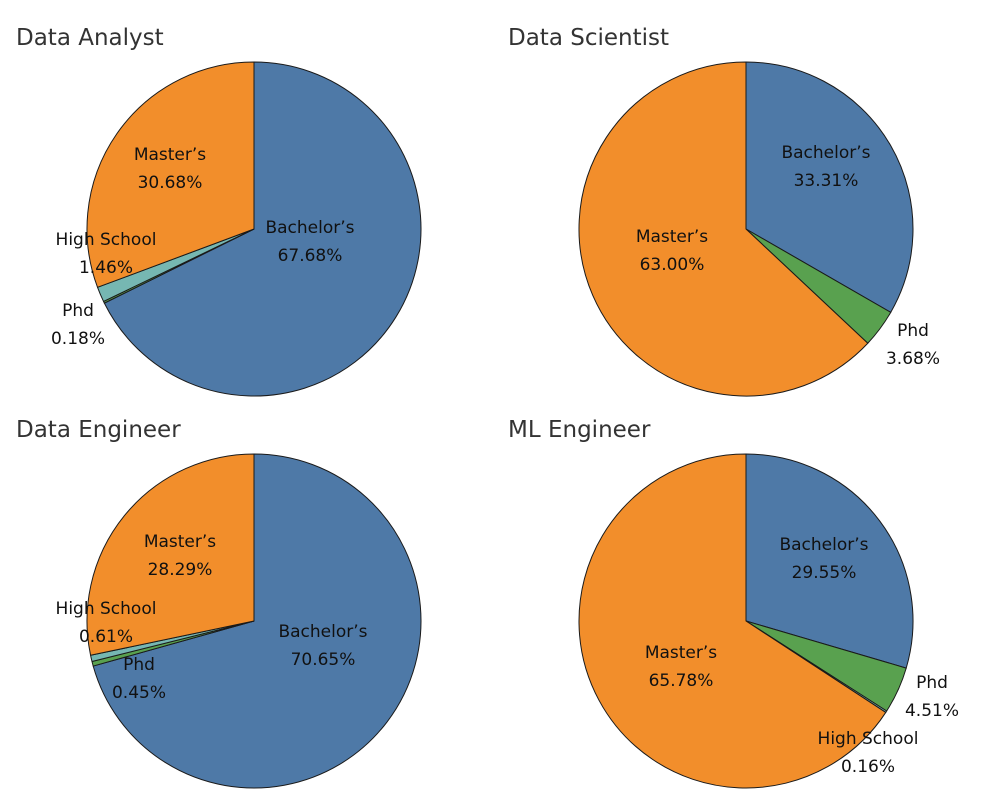 The width and height of the screenshot is (1000, 800). Describe the element at coordinates (180, 556) in the screenshot. I see `slice-label-master-s: Master’s 28.29%` at that location.